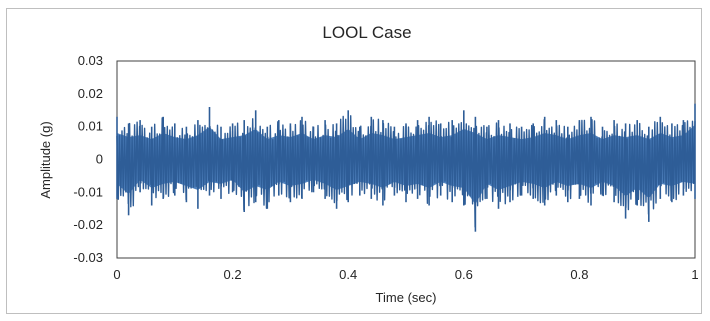 The image size is (710, 321). What do you see at coordinates (694, 274) in the screenshot?
I see `x-tick-label: 1` at bounding box center [694, 274].